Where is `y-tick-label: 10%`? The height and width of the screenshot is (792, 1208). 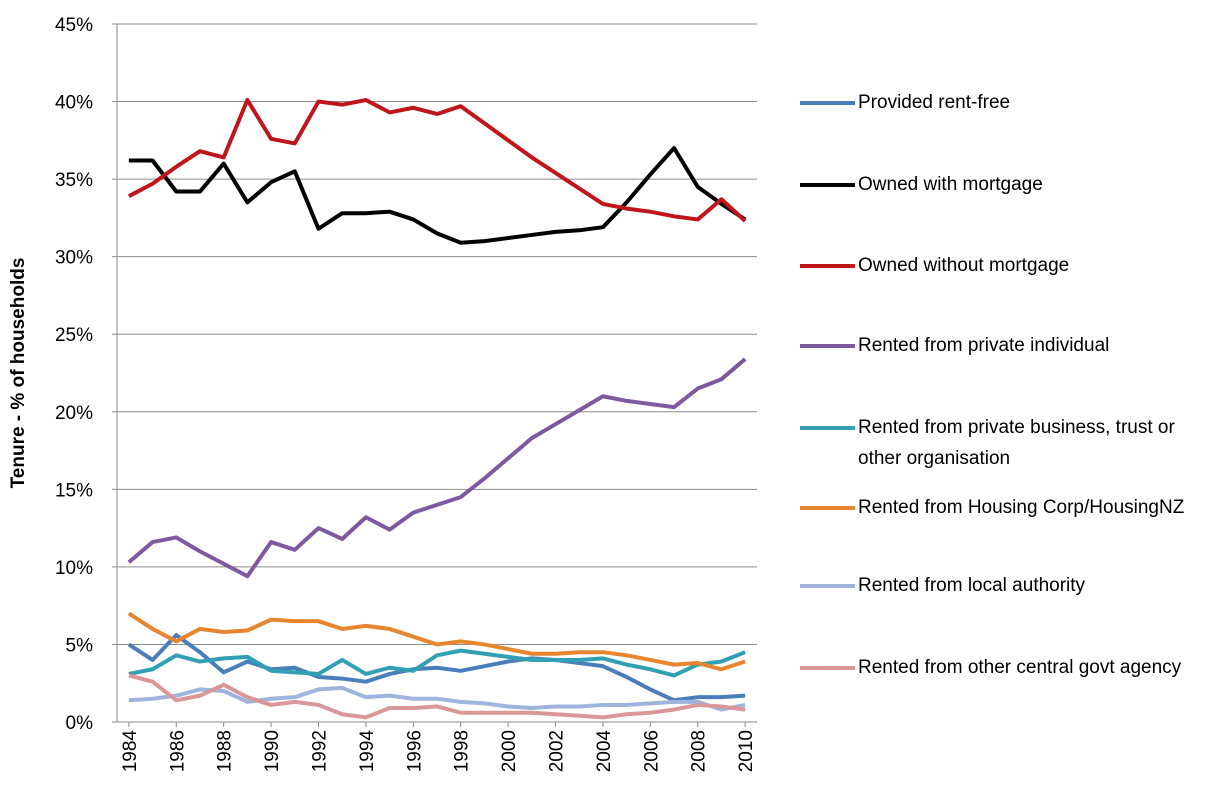
y-tick-label: 10% is located at coordinates (74, 568).